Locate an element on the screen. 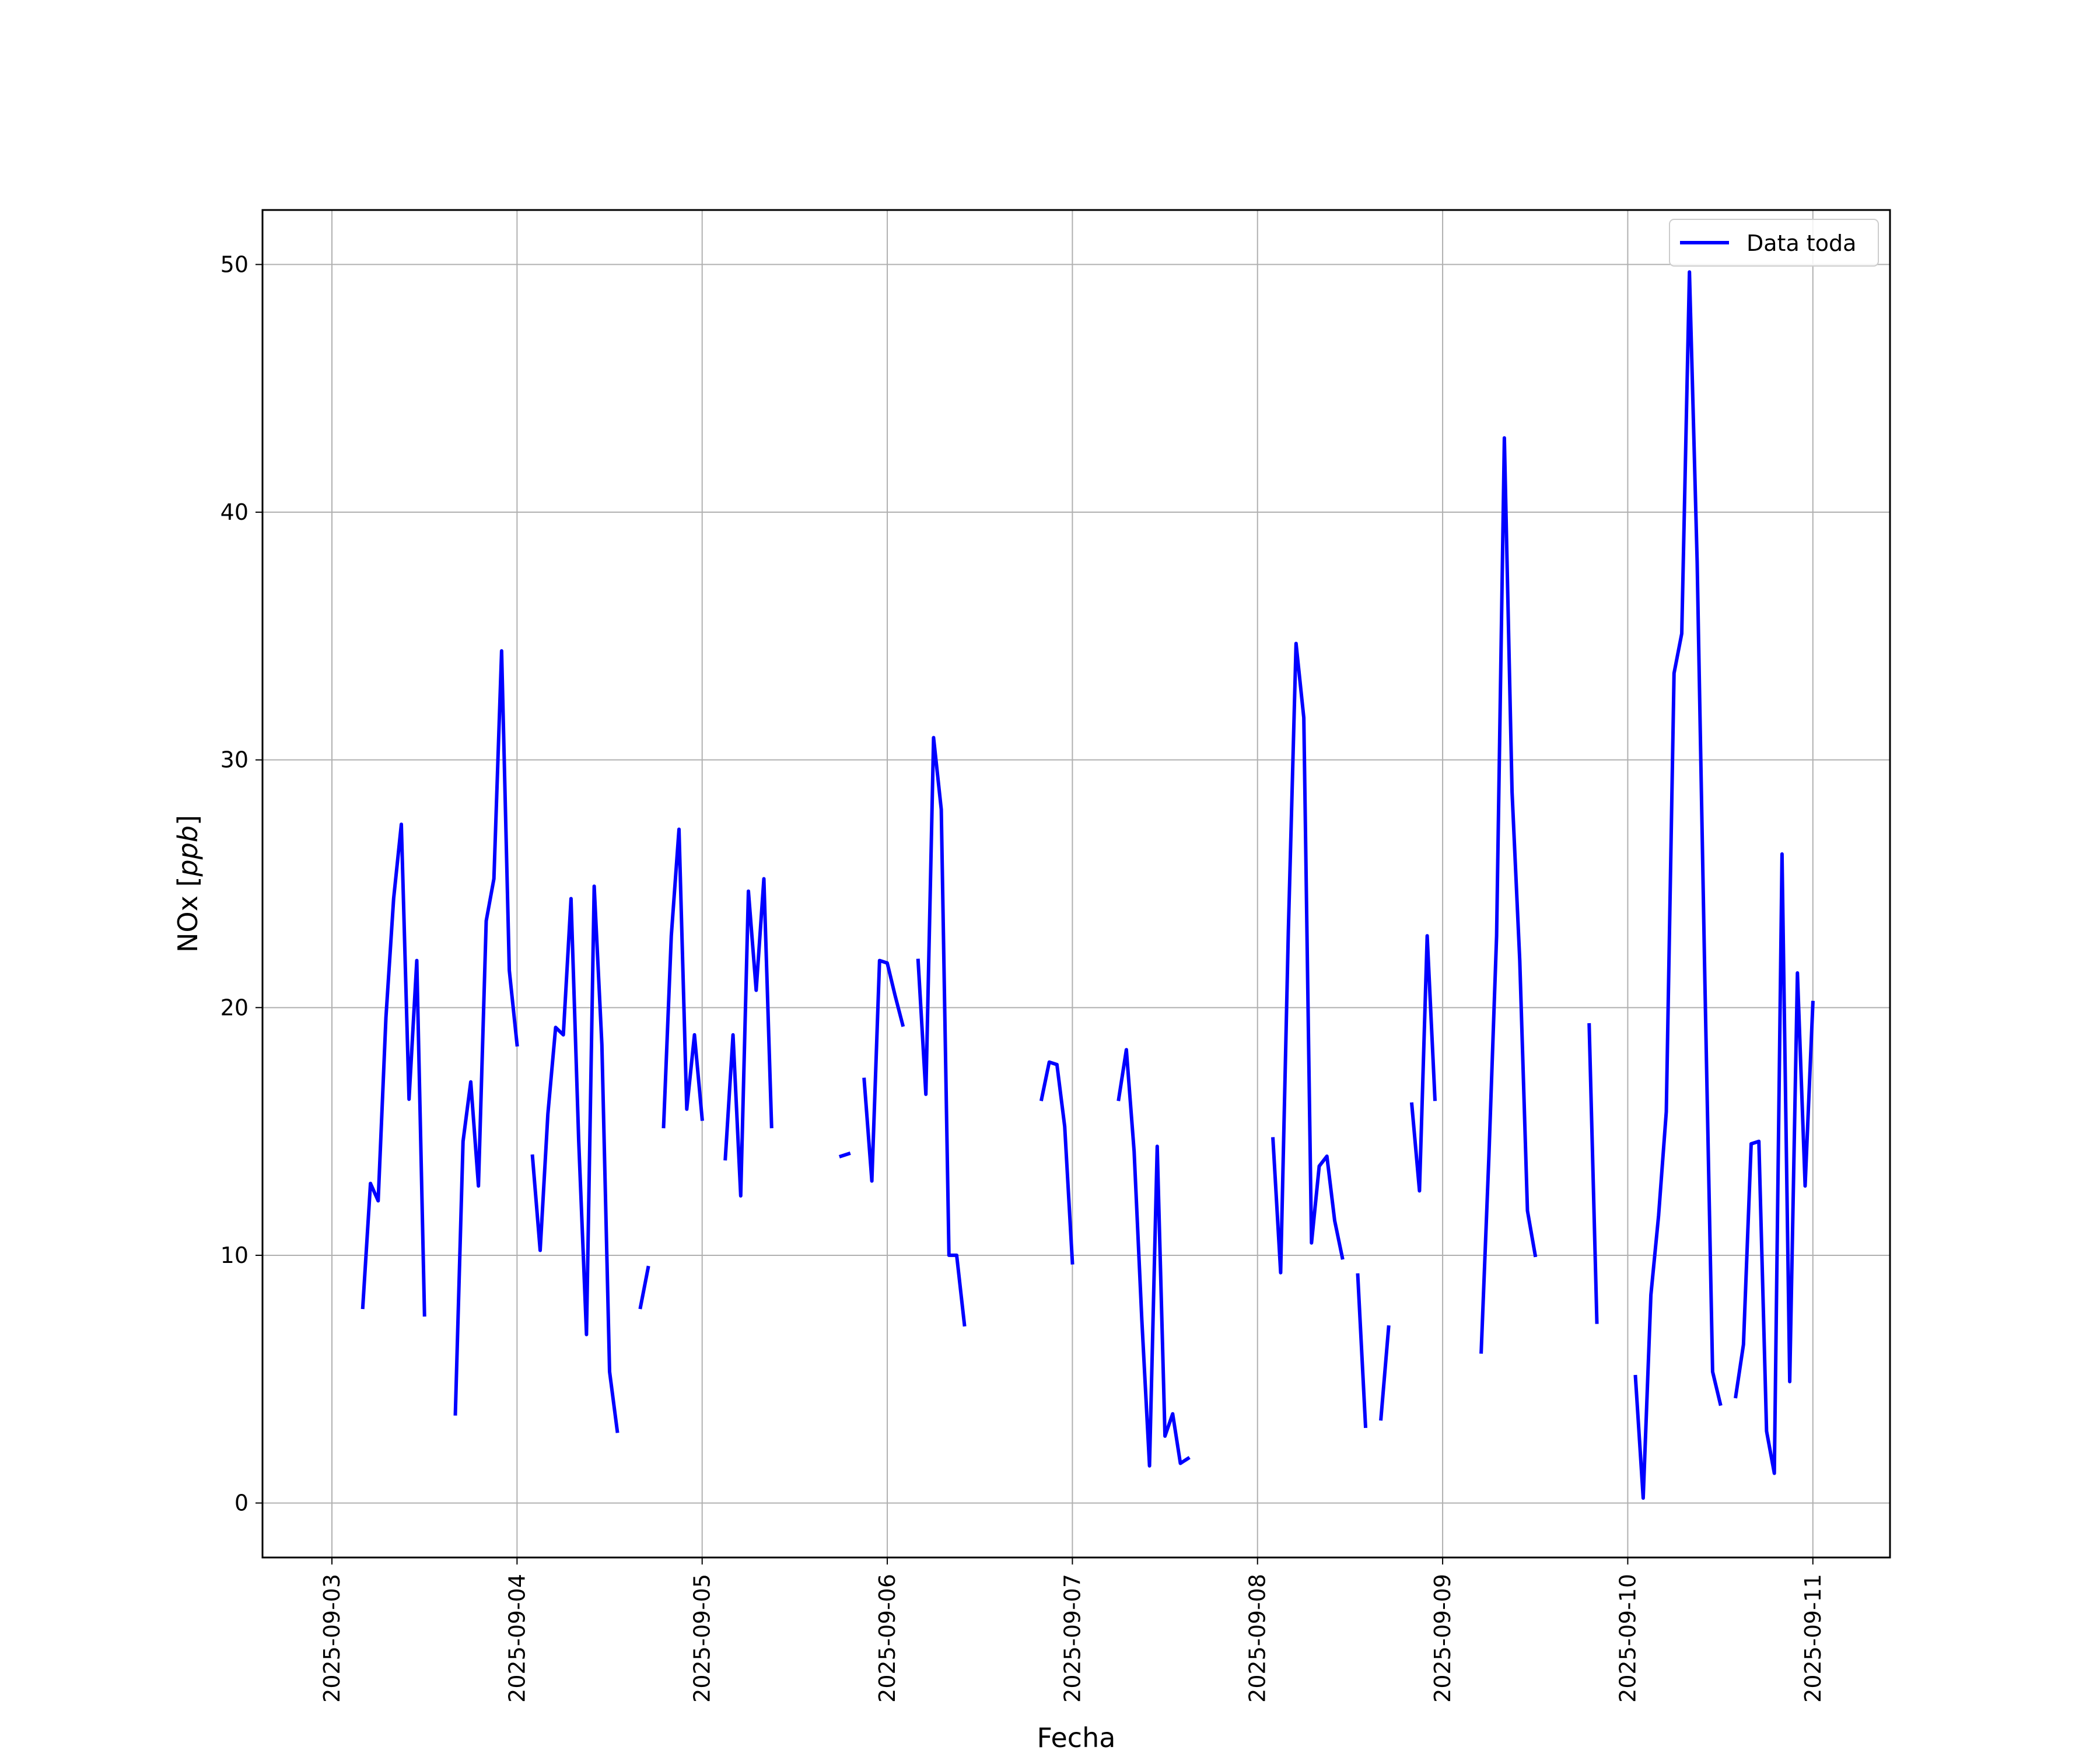  x-tick-label: 2025-09-11 is located at coordinates (1813, 1638).